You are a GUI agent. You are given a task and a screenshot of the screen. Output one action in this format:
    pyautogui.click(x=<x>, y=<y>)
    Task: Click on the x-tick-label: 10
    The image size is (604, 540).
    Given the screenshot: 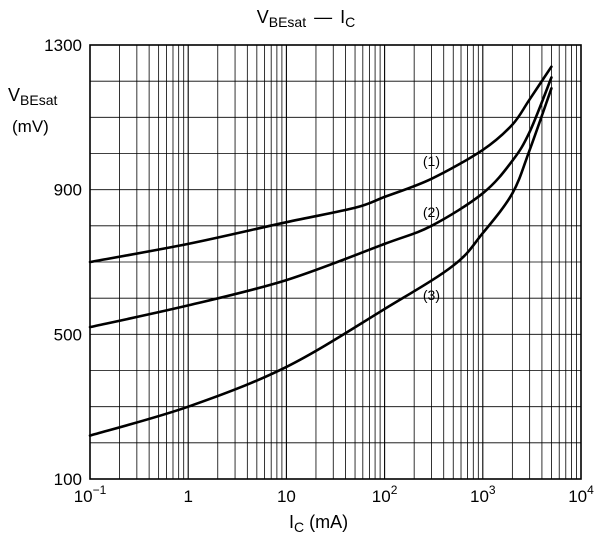 What is the action you would take?
    pyautogui.click(x=286, y=496)
    